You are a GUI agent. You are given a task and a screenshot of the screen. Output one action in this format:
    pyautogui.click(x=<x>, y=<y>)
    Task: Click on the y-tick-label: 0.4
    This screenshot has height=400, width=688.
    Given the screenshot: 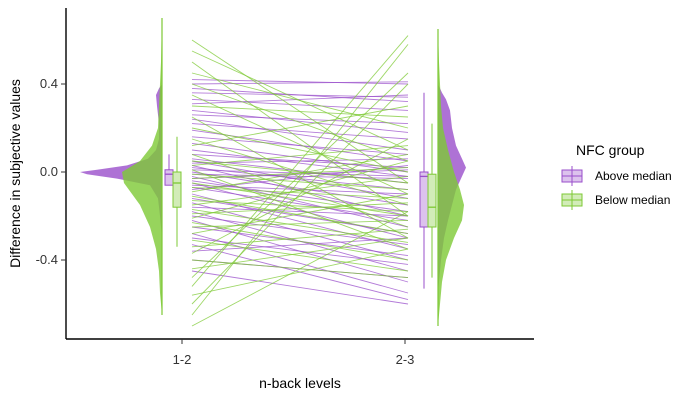 What is the action you would take?
    pyautogui.click(x=49, y=83)
    